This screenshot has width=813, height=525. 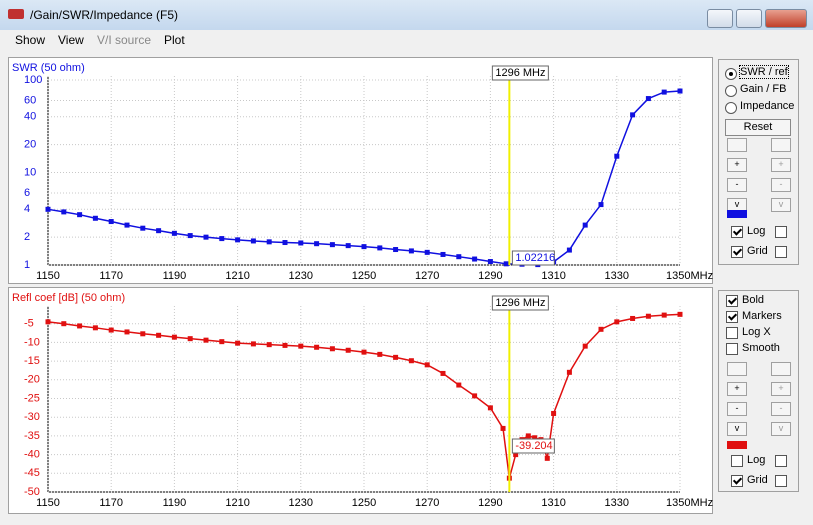 What do you see at coordinates (427, 276) in the screenshot?
I see `x-tick-label: 1270` at bounding box center [427, 276].